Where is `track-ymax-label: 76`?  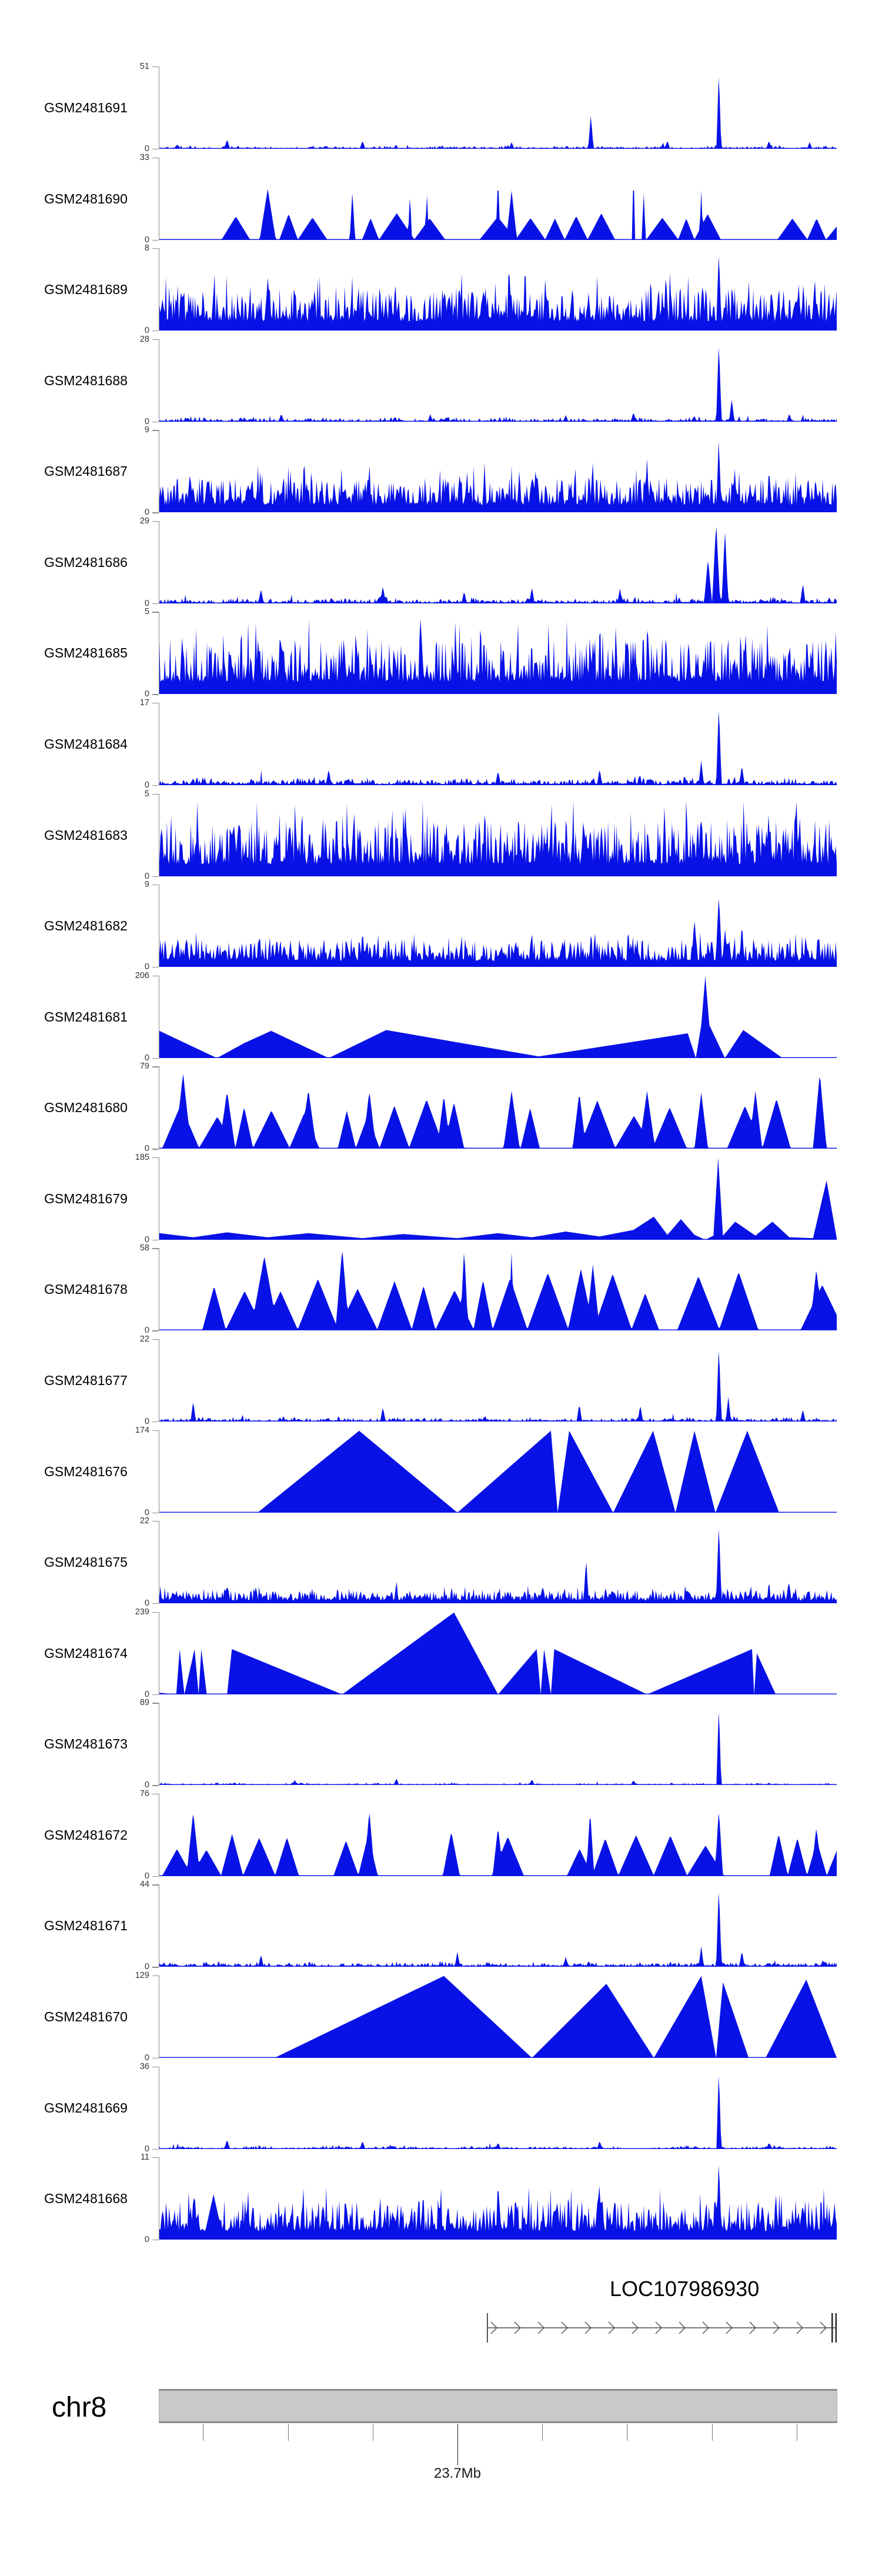 track-ymax-label: 76 is located at coordinates (144, 1793).